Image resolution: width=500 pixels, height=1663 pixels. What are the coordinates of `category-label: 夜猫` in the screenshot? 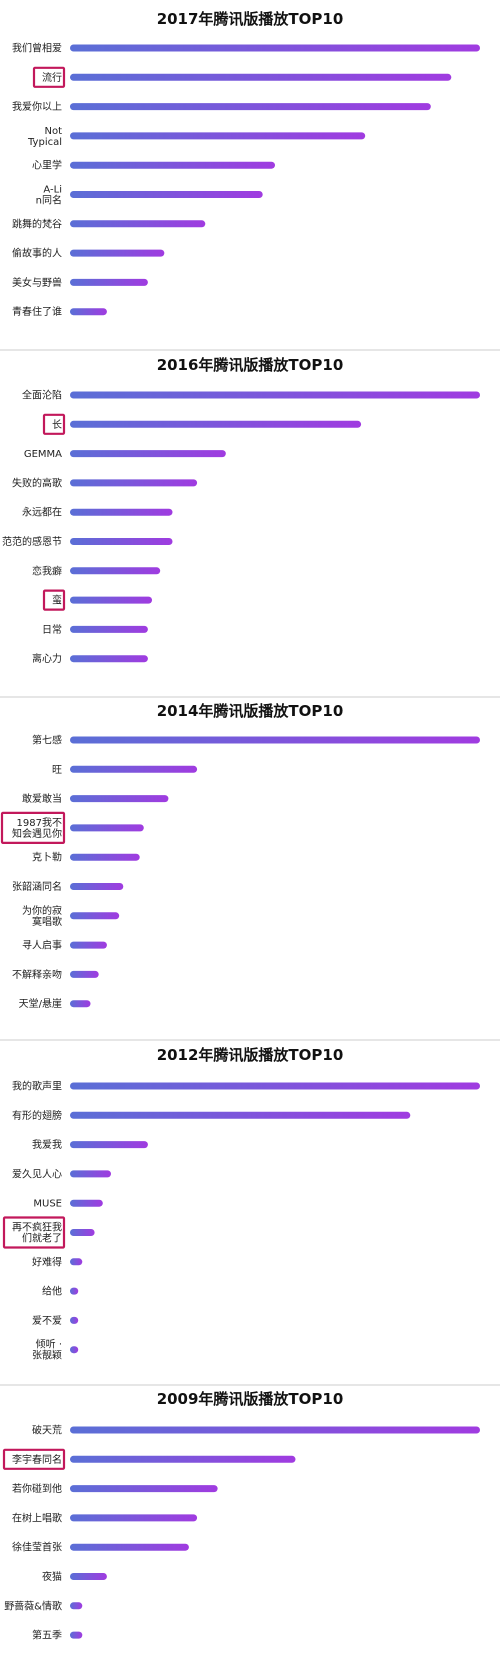 It's located at (52, 1576).